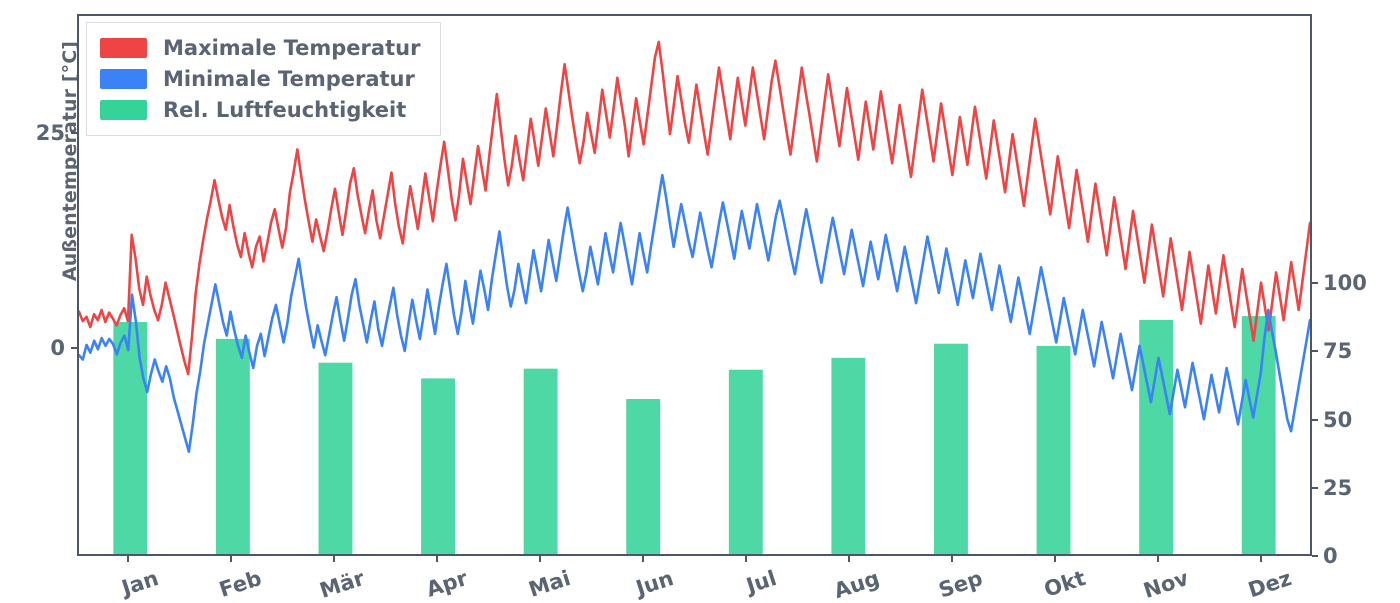 The image size is (1400, 603). I want to click on x-axis-tick-label-aug: Aug, so click(856, 584).